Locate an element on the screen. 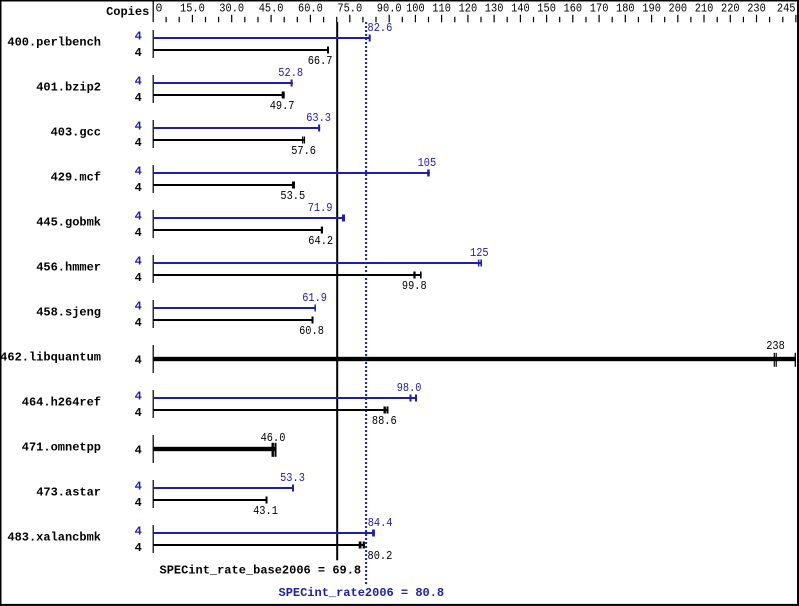 This screenshot has width=799, height=606. svg-text: 90.0 is located at coordinates (389, 8).